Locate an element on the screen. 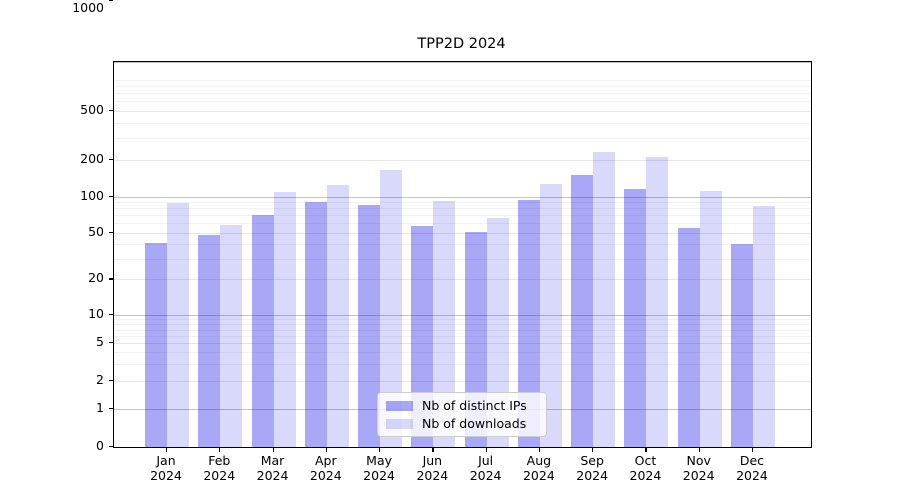 Image resolution: width=900 pixels, height=500 pixels. bar-distinct-ips-may is located at coordinates (369, 325).